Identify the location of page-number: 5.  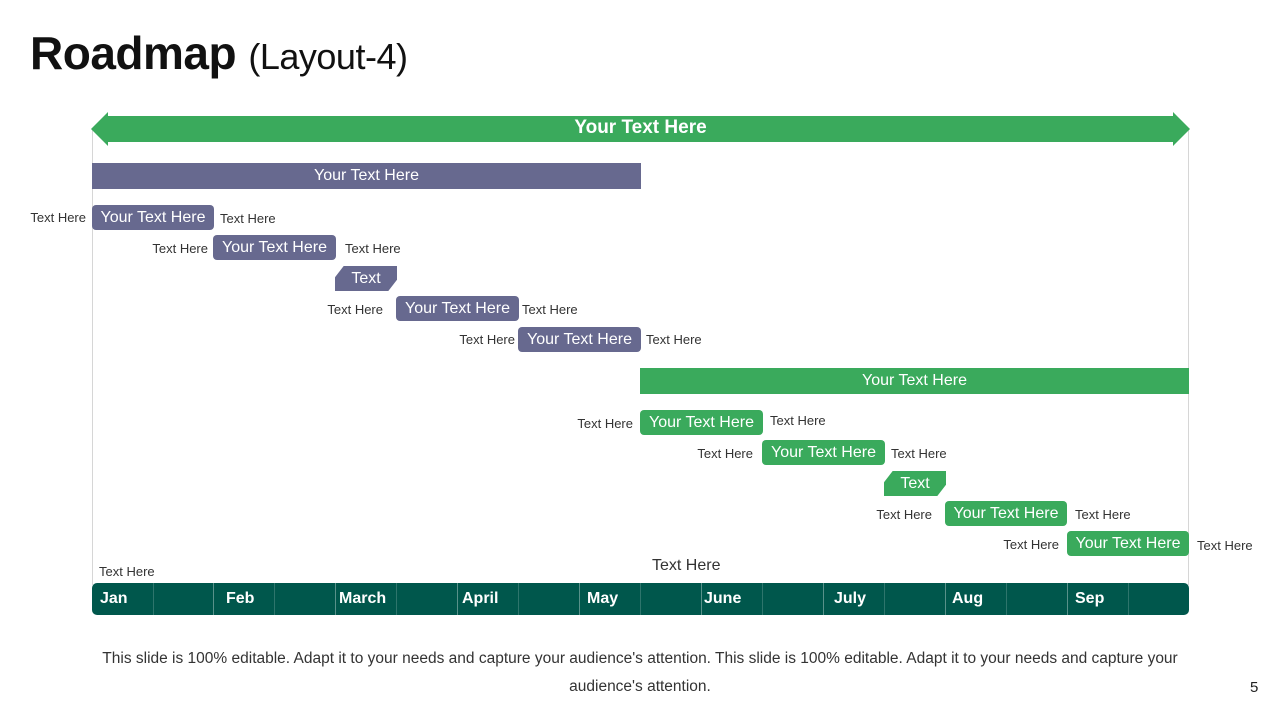
(1254, 687).